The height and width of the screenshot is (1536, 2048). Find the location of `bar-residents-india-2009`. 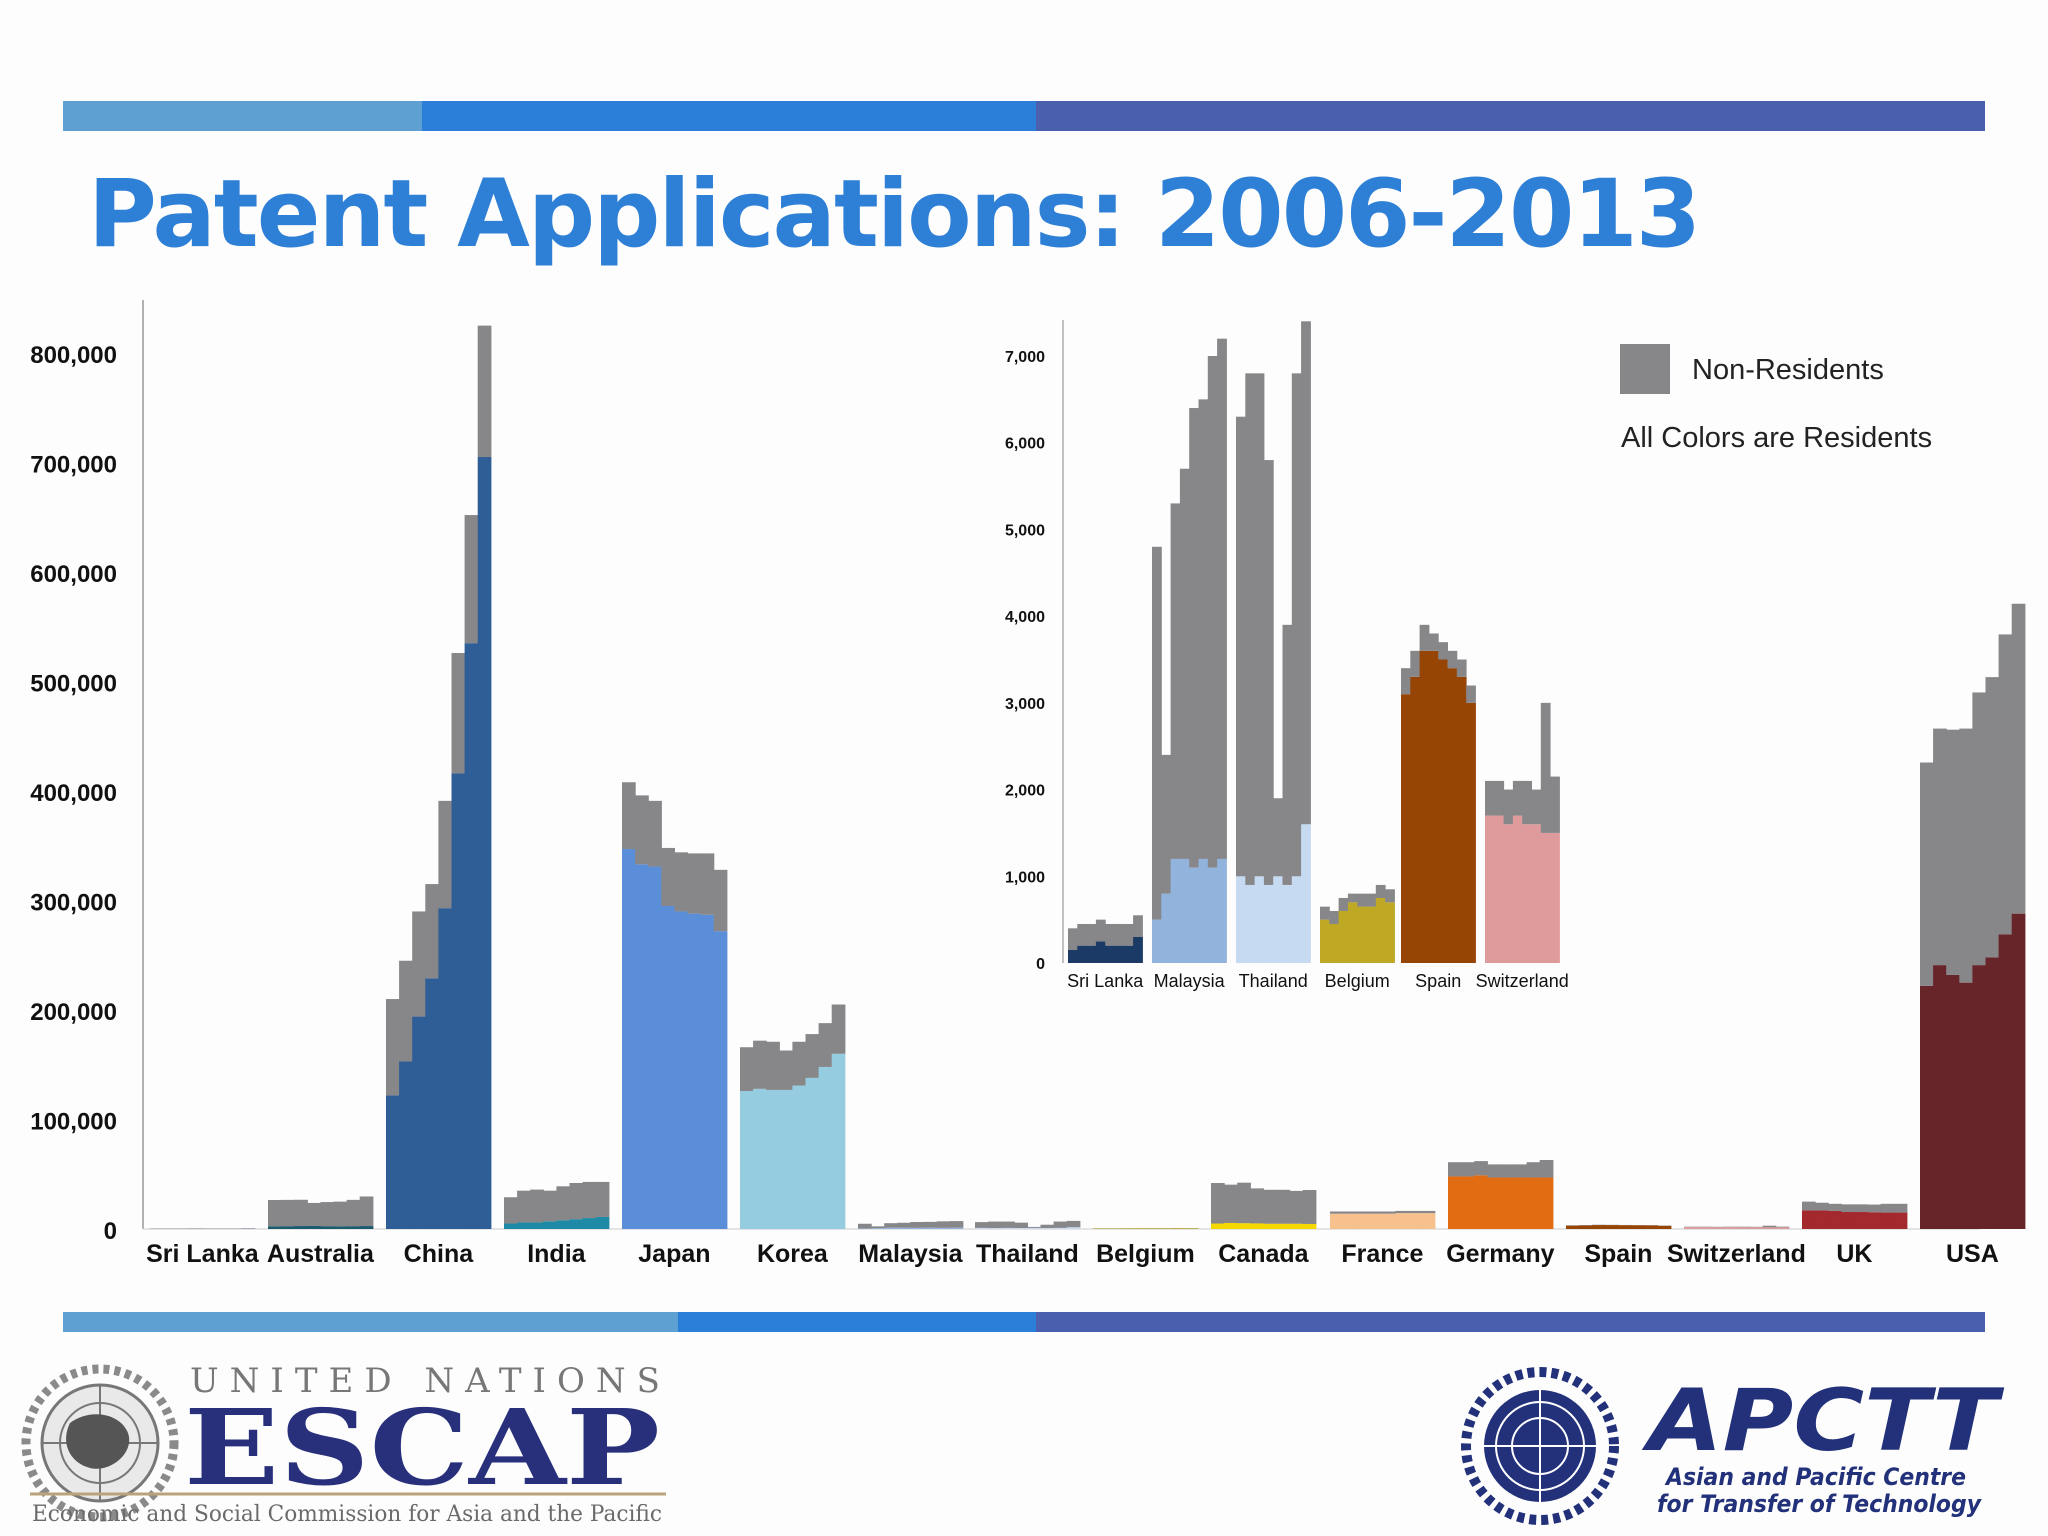

bar-residents-india-2009 is located at coordinates (550, 1225).